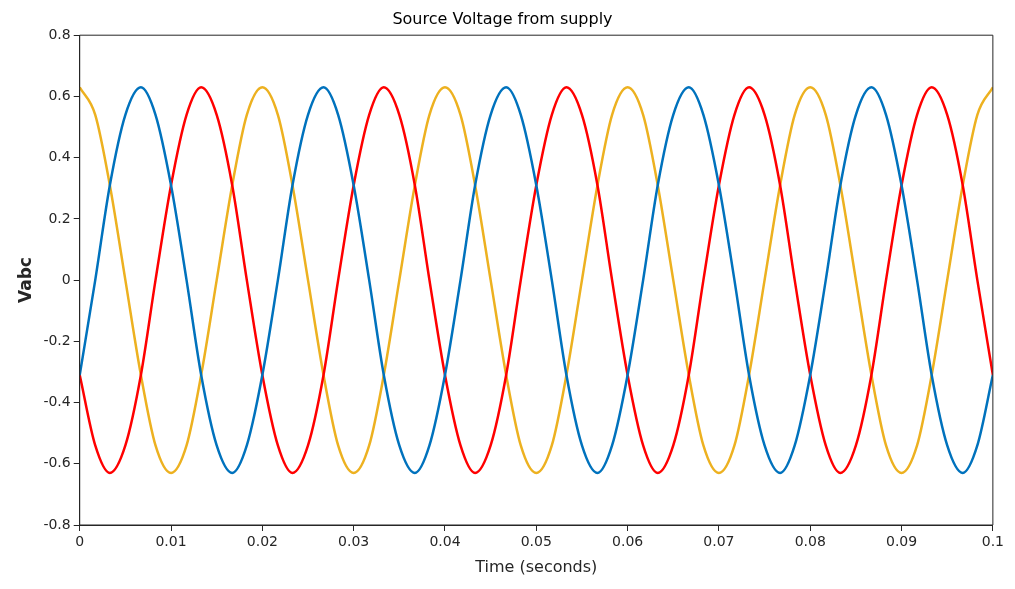  Describe the element at coordinates (80, 541) in the screenshot. I see `x-tick-label: 0` at that location.